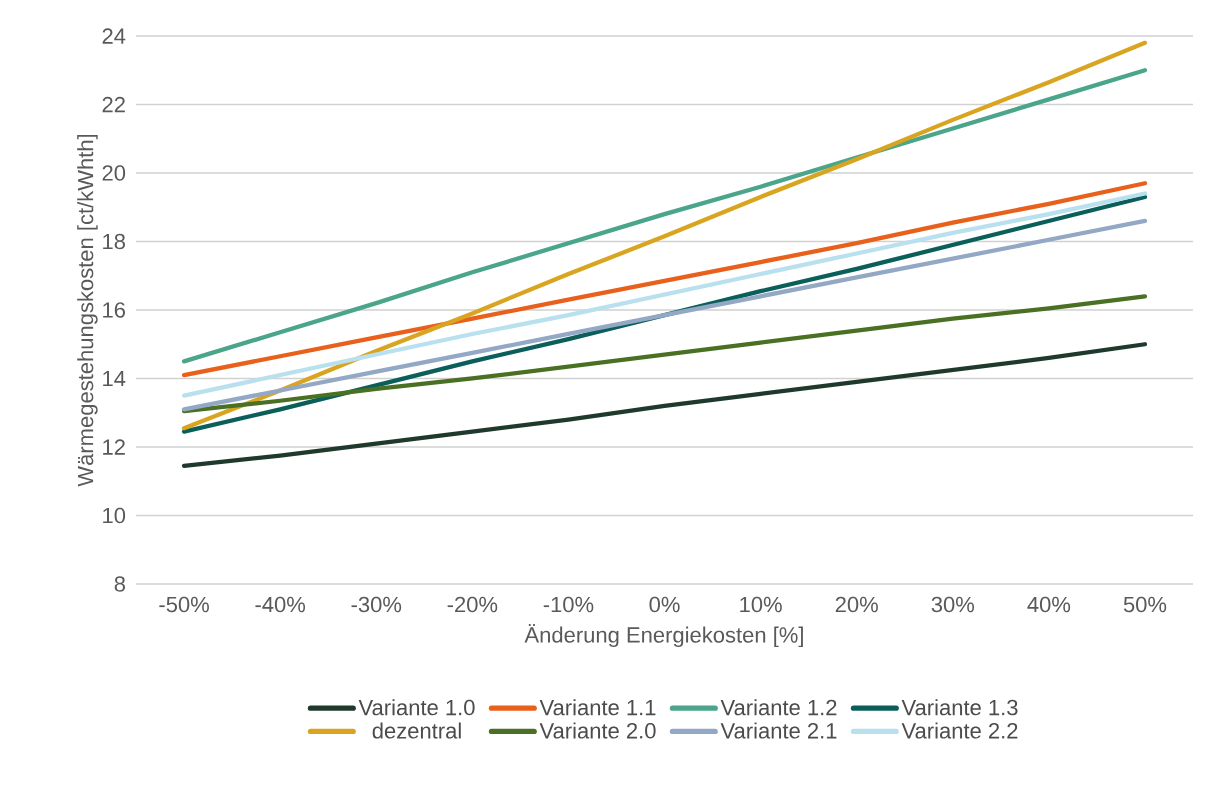 This screenshot has height=809, width=1216. What do you see at coordinates (597, 730) in the screenshot?
I see `legend-label: Variante 2.0` at bounding box center [597, 730].